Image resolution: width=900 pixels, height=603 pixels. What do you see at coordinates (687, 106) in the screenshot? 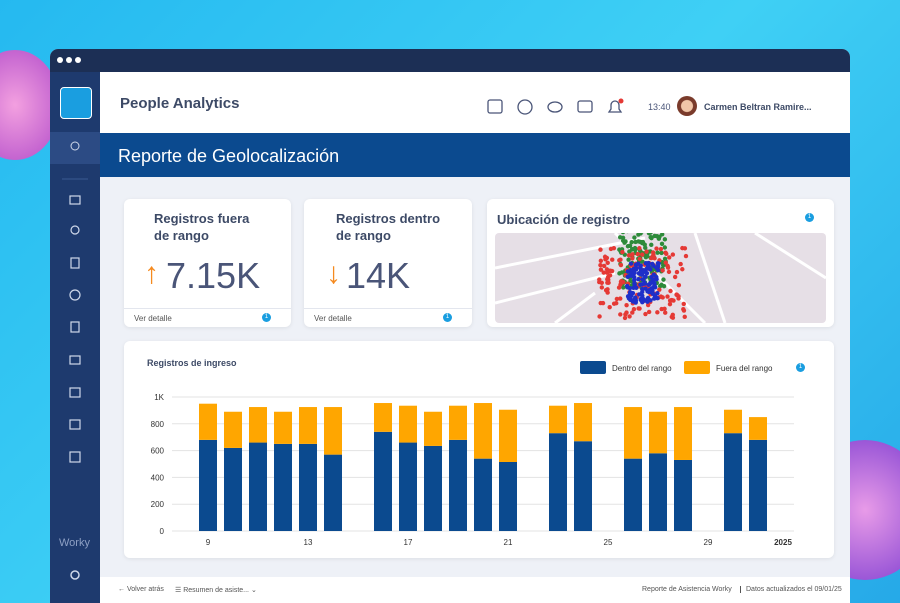
I see `avatar` at bounding box center [687, 106].